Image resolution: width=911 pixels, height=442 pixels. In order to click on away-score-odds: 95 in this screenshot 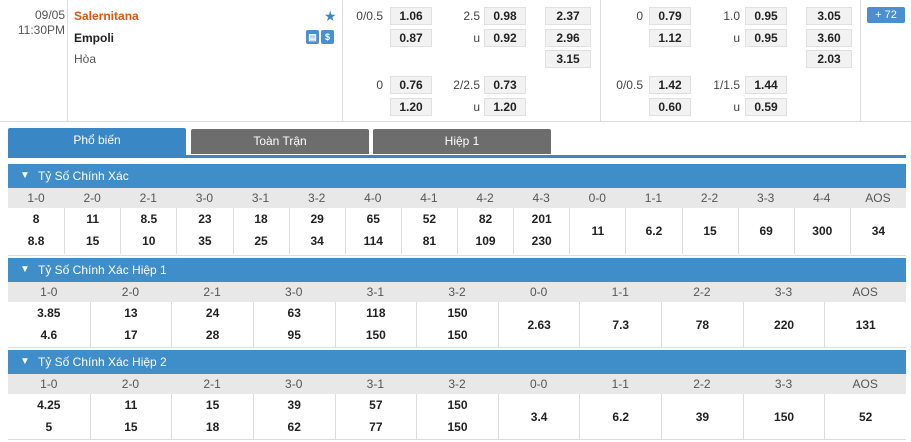, I will do `click(294, 335)`.